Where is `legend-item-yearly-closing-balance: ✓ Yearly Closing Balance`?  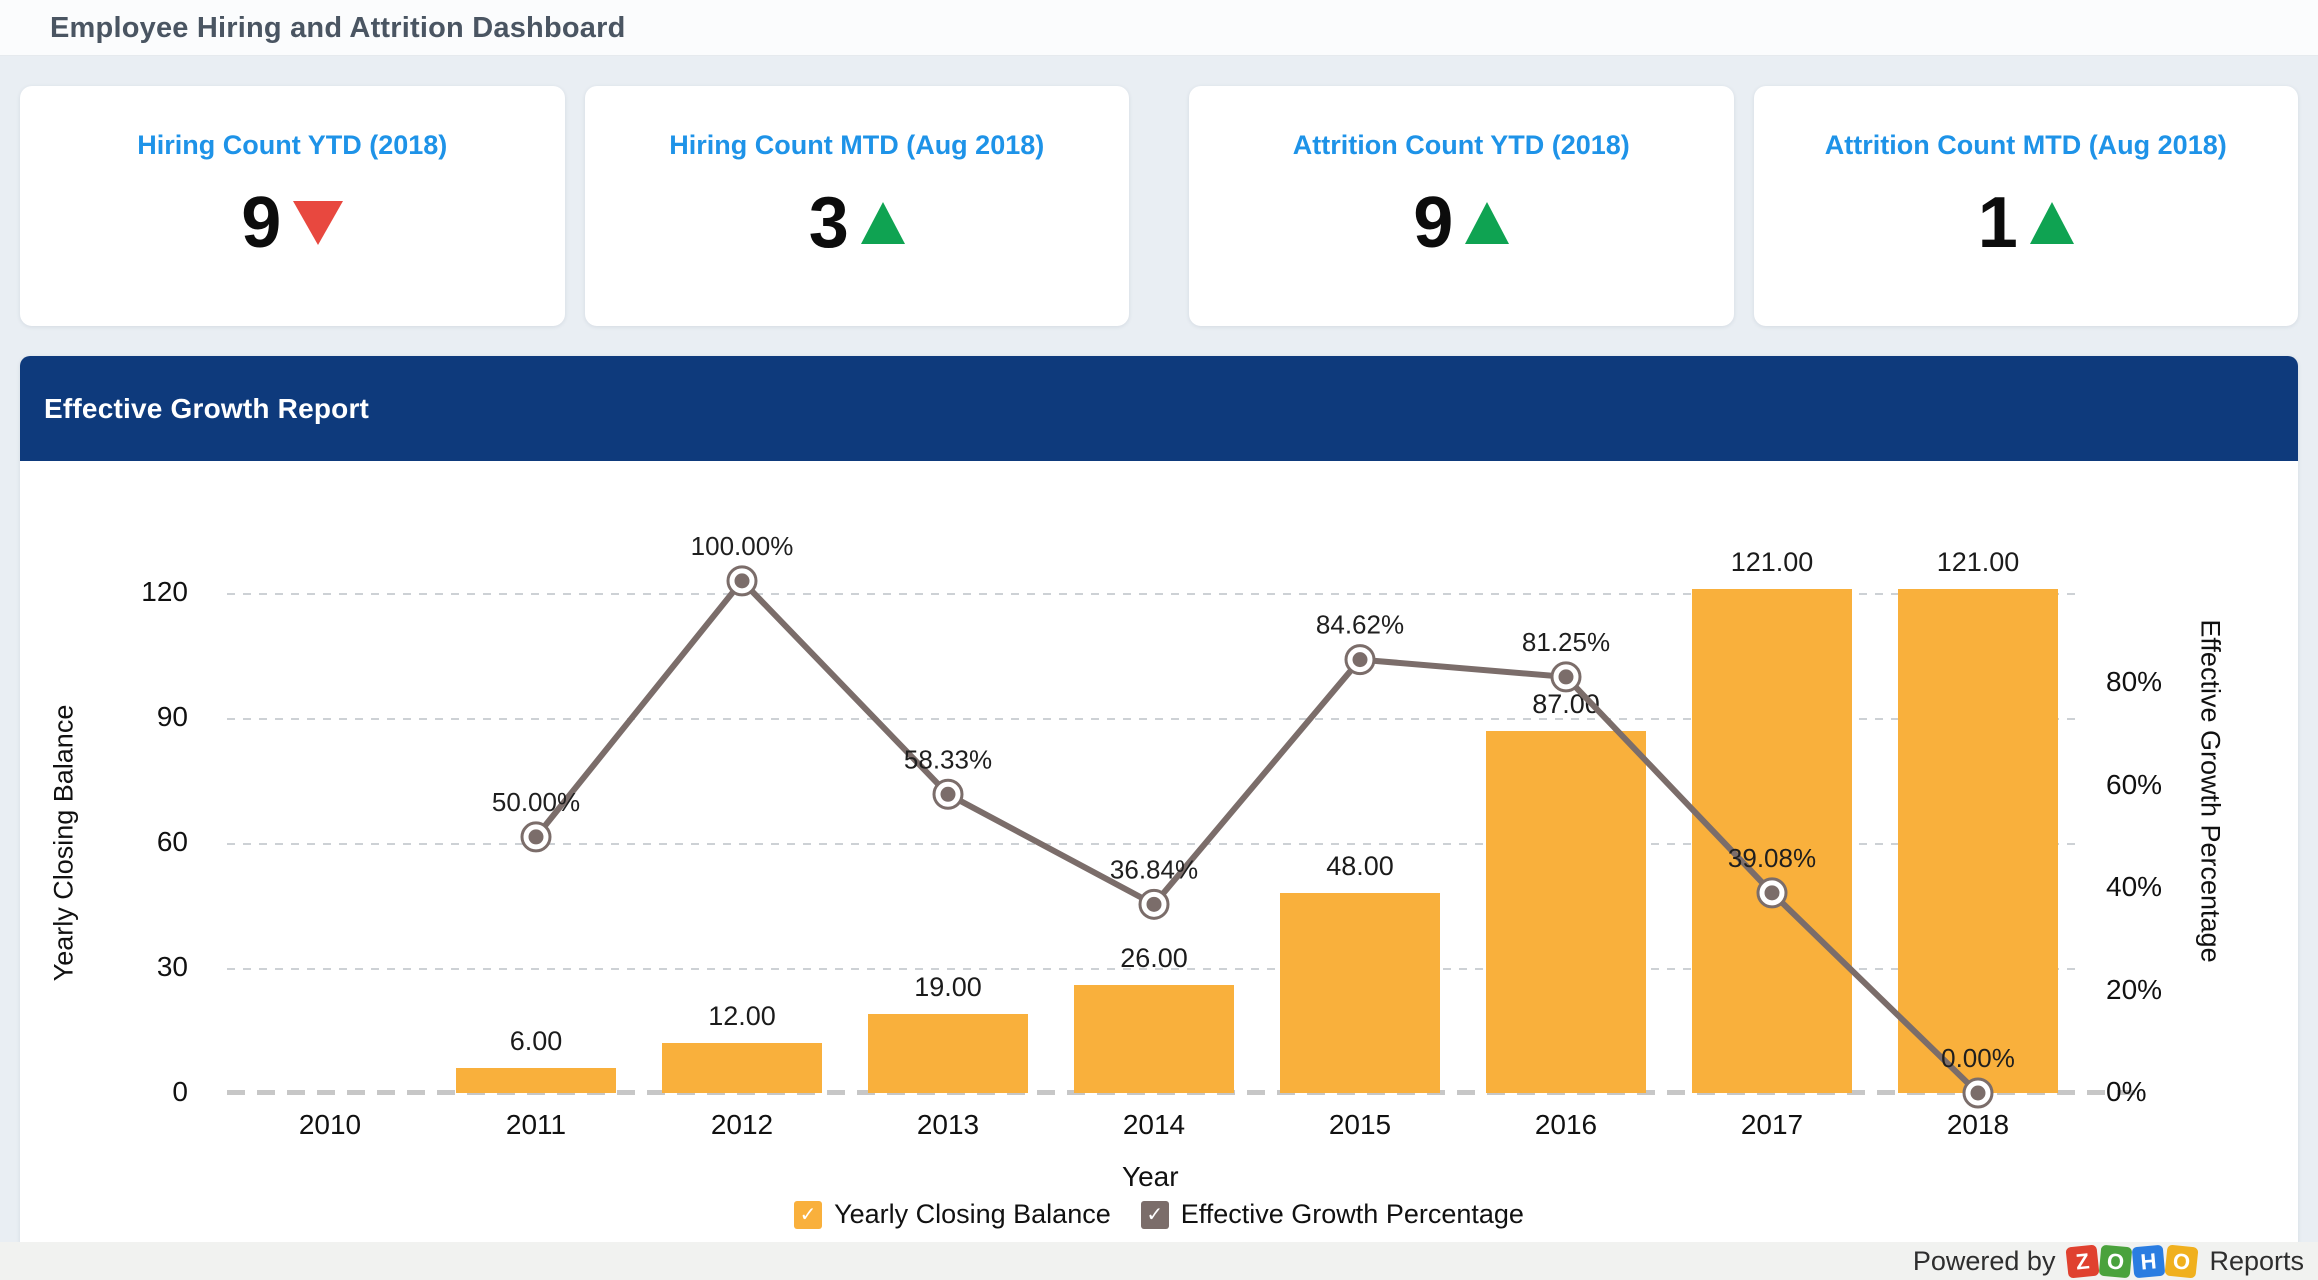 legend-item-yearly-closing-balance: ✓ Yearly Closing Balance is located at coordinates (952, 1214).